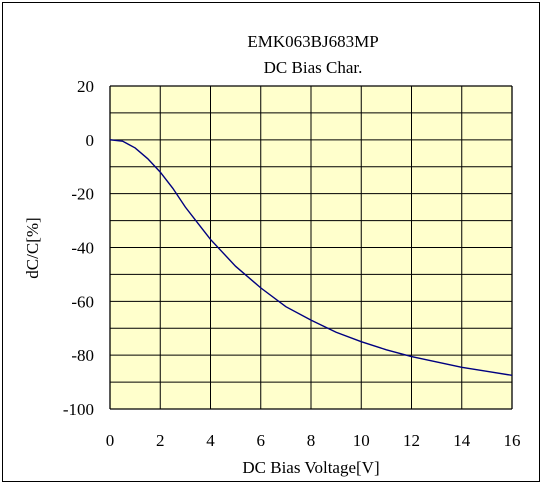  What do you see at coordinates (32, 247) in the screenshot?
I see `y-axis-label: dC/C[%]` at bounding box center [32, 247].